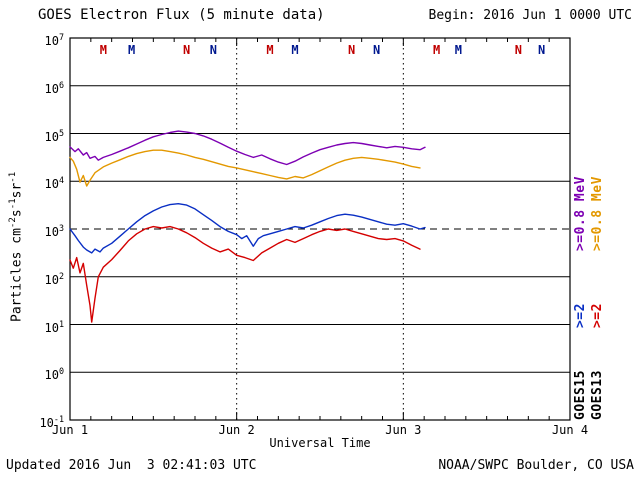 The height and width of the screenshot is (480, 640). What do you see at coordinates (54, 87) in the screenshot?
I see `y-tick-label-10e6: 10⁶` at bounding box center [54, 87].